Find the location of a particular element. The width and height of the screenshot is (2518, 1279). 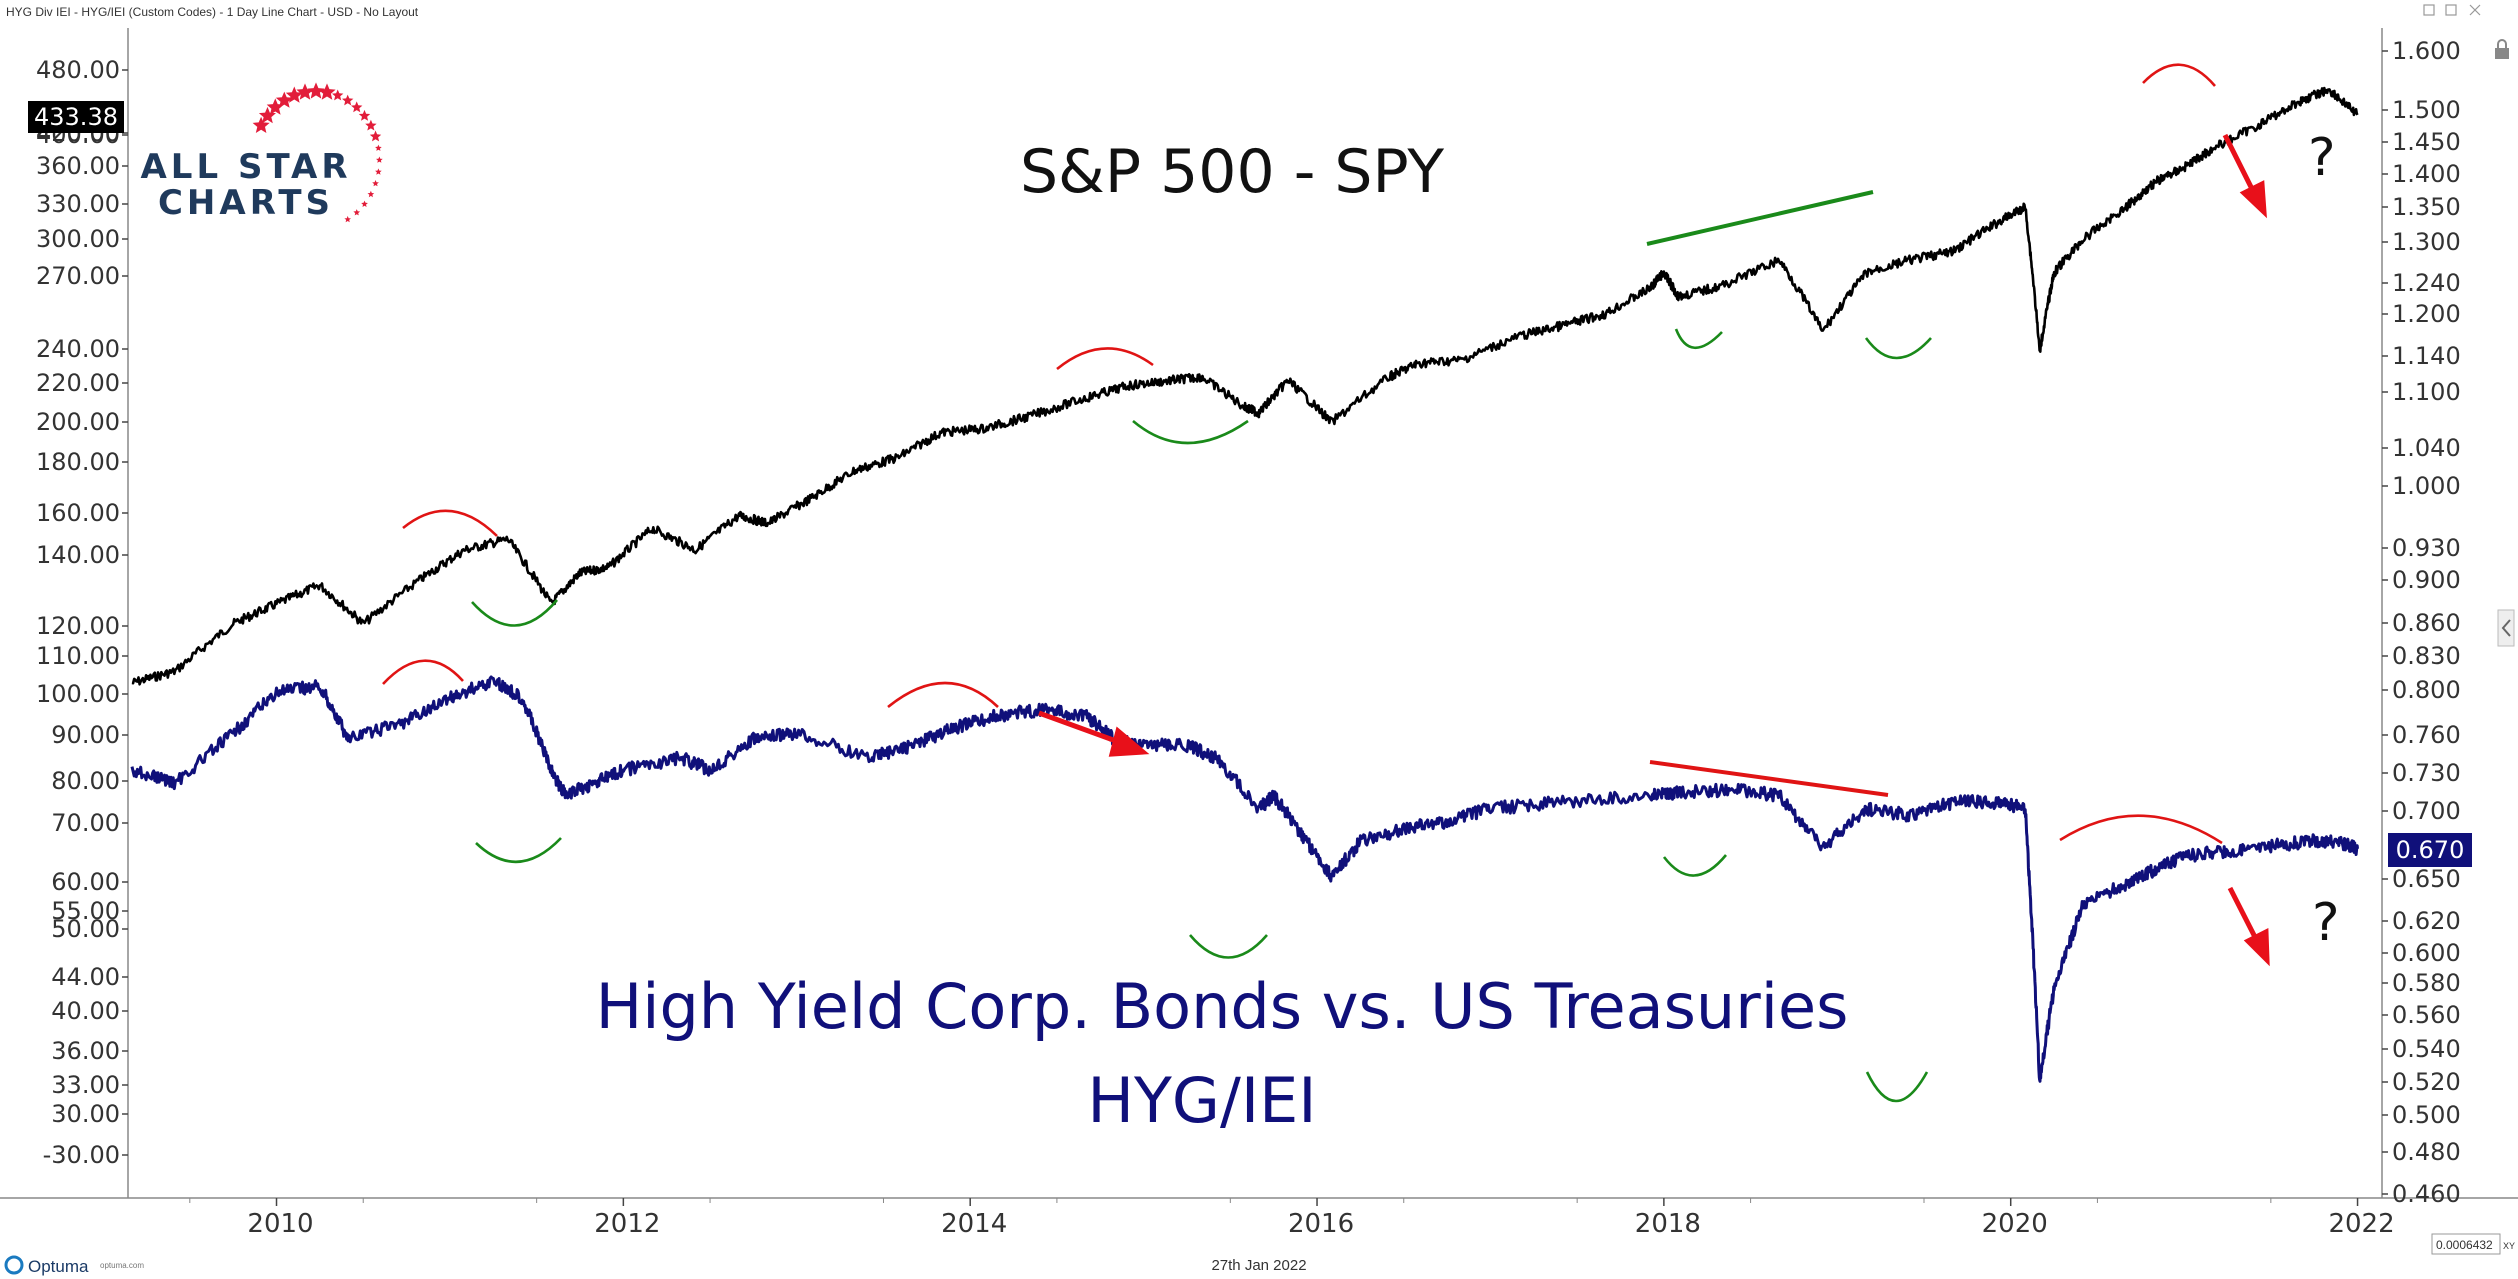

optuma-logo: Optuma optuma.com is located at coordinates (74, 1265).